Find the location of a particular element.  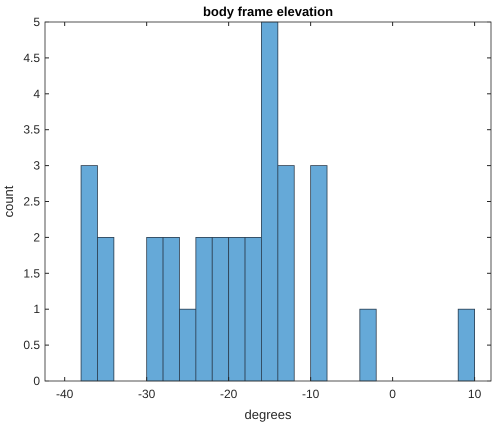

x-tick-label: -40 is located at coordinates (65, 394).